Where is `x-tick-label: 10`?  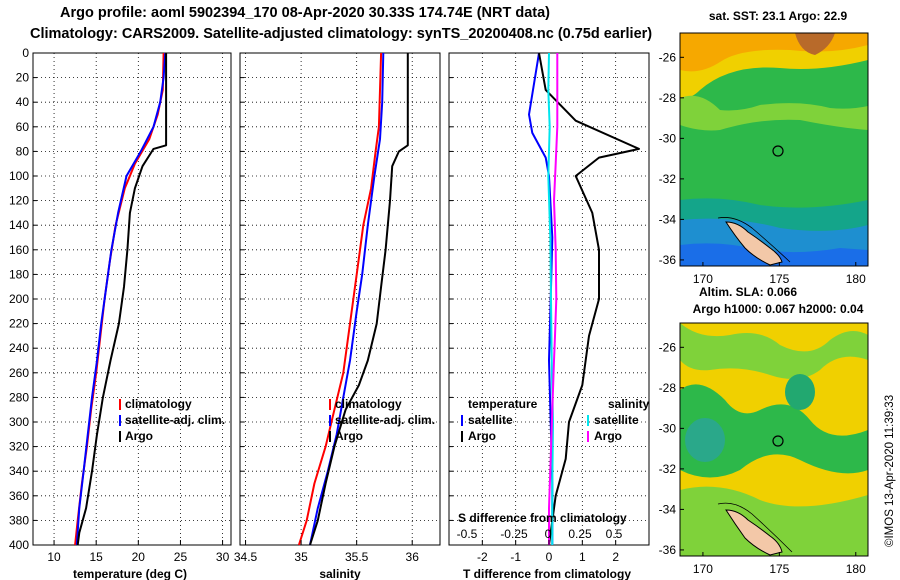 x-tick-label: 10 is located at coordinates (54, 557).